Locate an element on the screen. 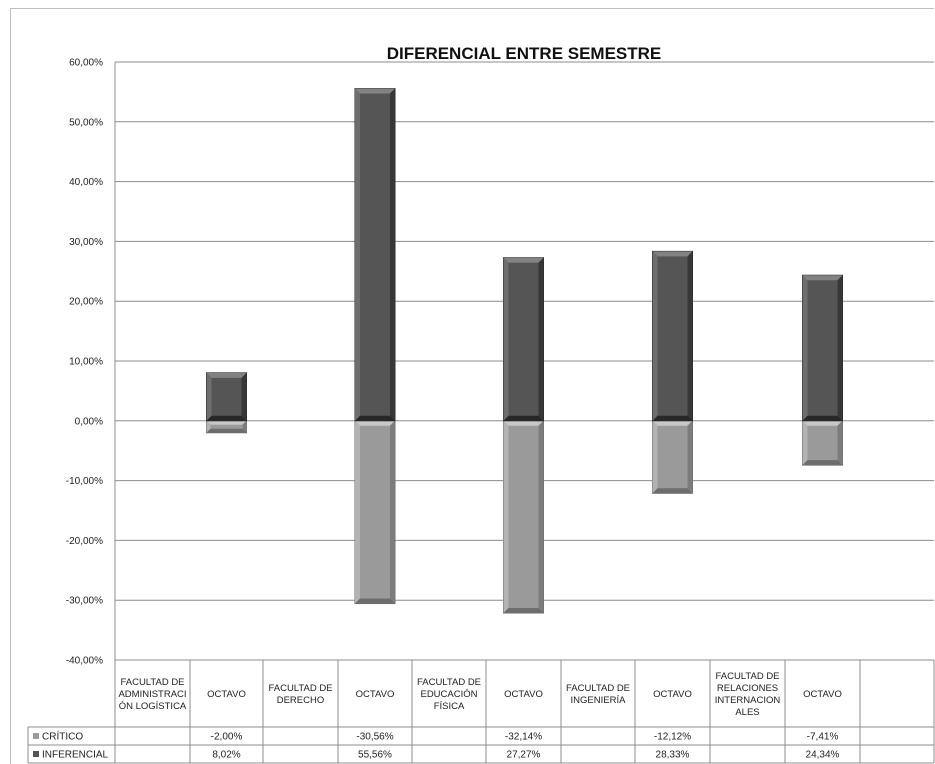 The image size is (935, 764). y-tick-label: 10,00% is located at coordinates (86, 362).